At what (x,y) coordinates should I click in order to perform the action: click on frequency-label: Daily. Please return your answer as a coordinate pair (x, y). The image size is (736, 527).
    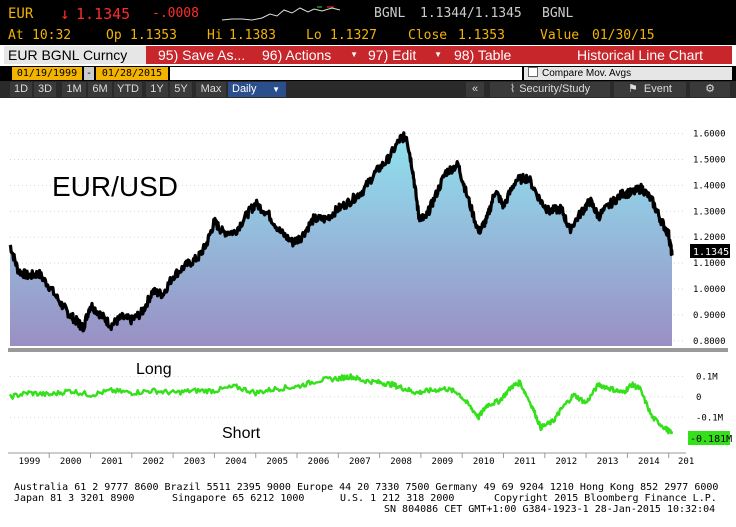
    Looking at the image, I should click on (244, 89).